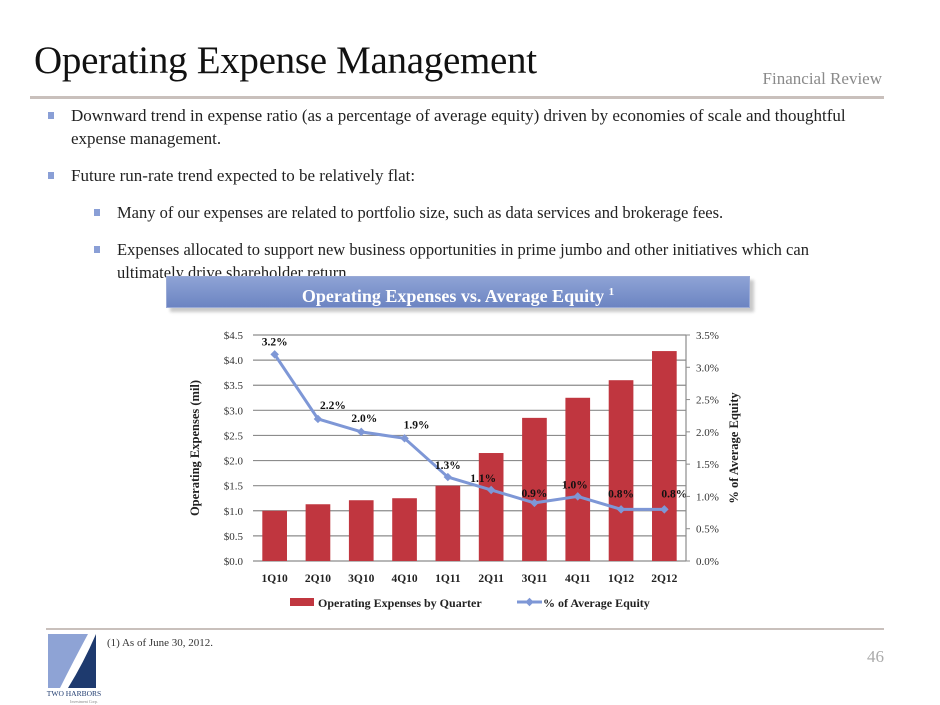  I want to click on chart-title-banner: Operating Expenses vs. Average Equity 1, so click(458, 292).